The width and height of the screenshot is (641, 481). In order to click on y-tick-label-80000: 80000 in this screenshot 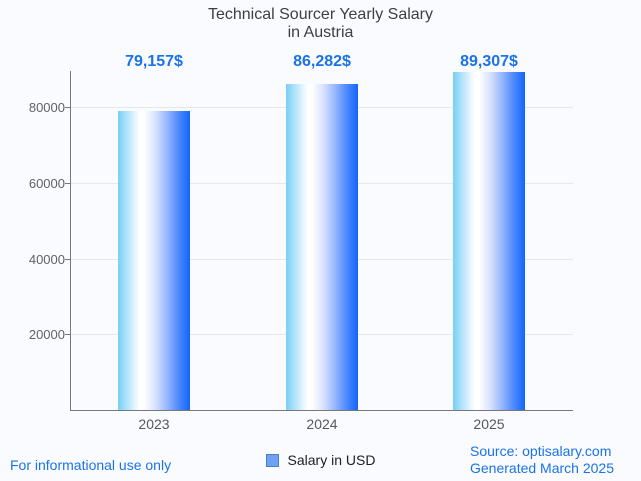, I will do `click(46, 107)`.